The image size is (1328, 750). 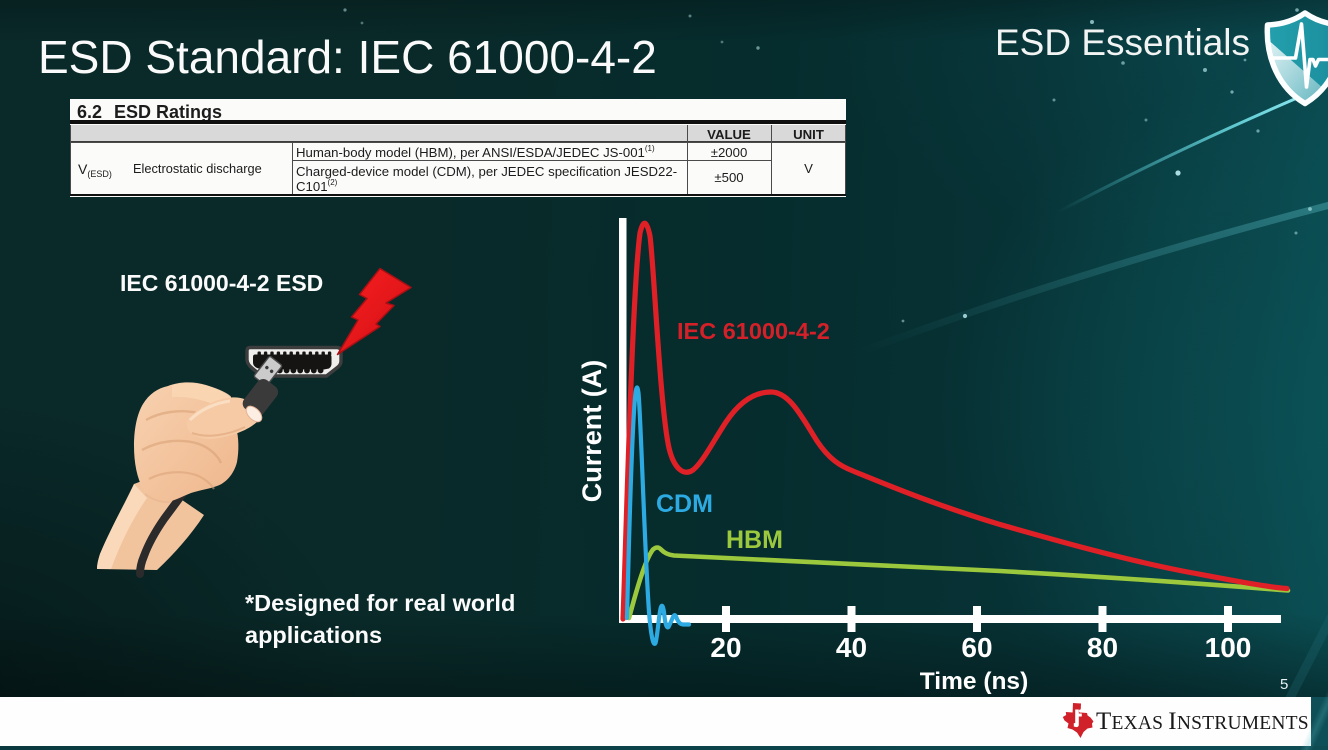 I want to click on svg-text: 60, so click(x=976, y=647).